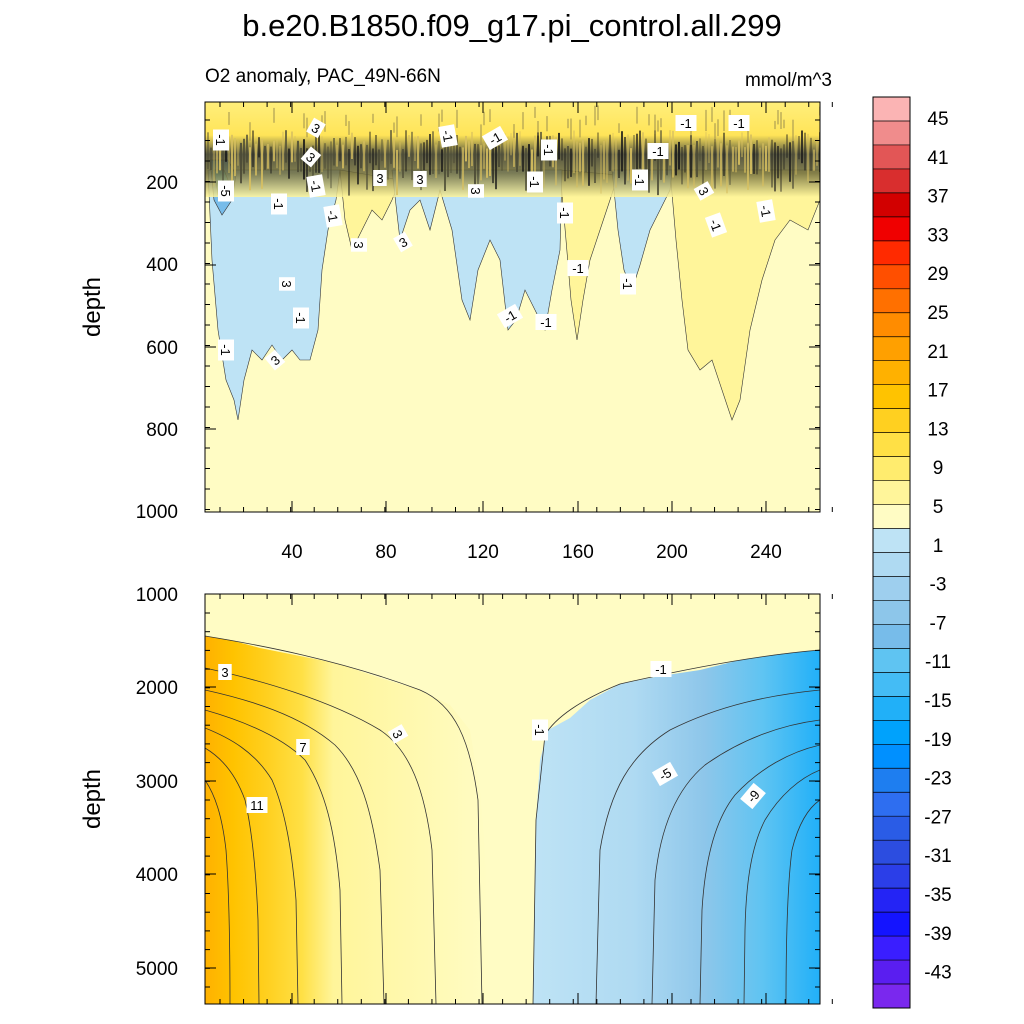 The image size is (1024, 1024). What do you see at coordinates (937, 895) in the screenshot?
I see `colorbar-tick-label: -35` at bounding box center [937, 895].